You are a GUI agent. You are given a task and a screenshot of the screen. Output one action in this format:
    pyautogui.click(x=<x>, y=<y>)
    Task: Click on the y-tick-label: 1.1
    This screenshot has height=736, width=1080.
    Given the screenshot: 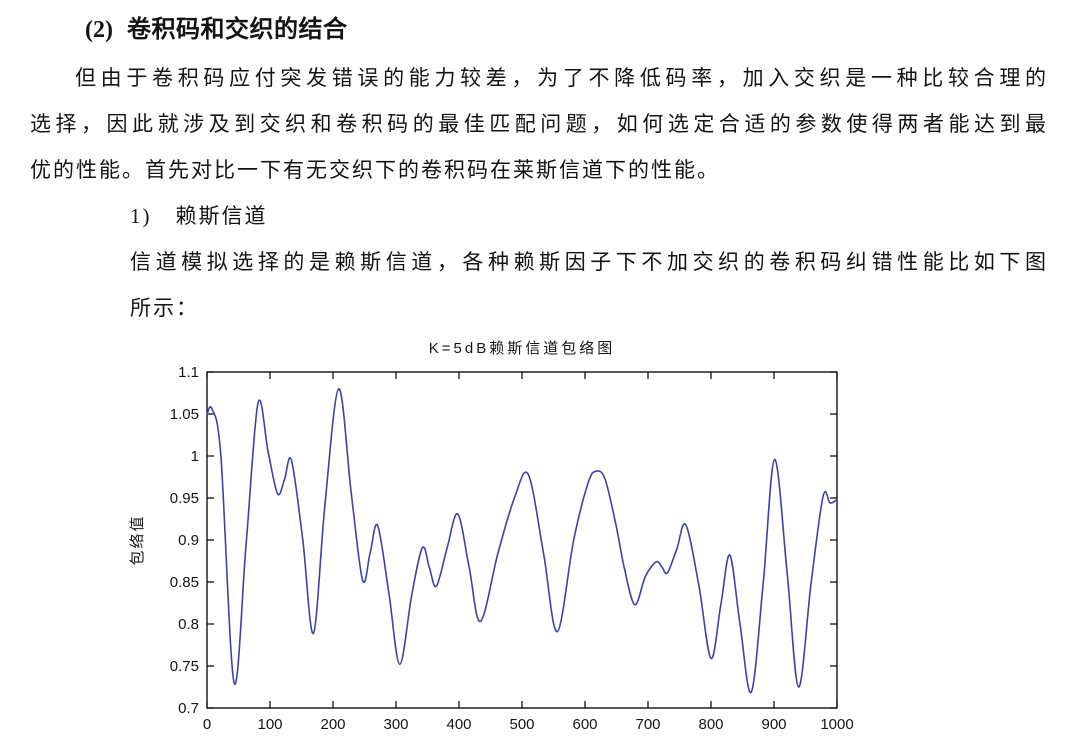 What is the action you would take?
    pyautogui.click(x=188, y=372)
    